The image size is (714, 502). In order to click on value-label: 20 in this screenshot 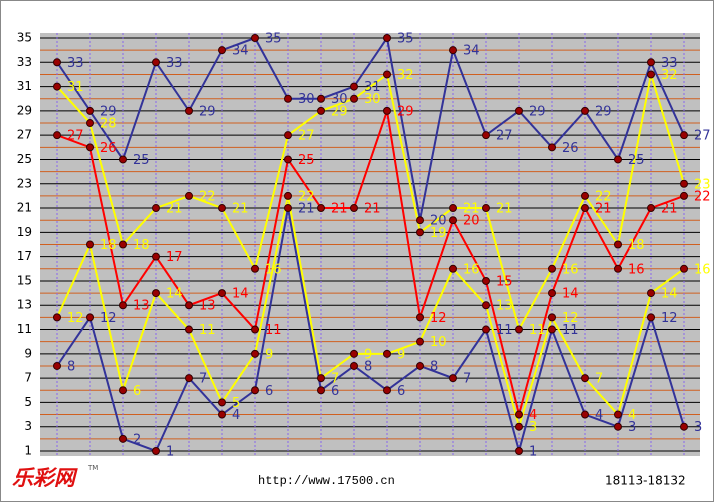, I will do `click(471, 221)`.